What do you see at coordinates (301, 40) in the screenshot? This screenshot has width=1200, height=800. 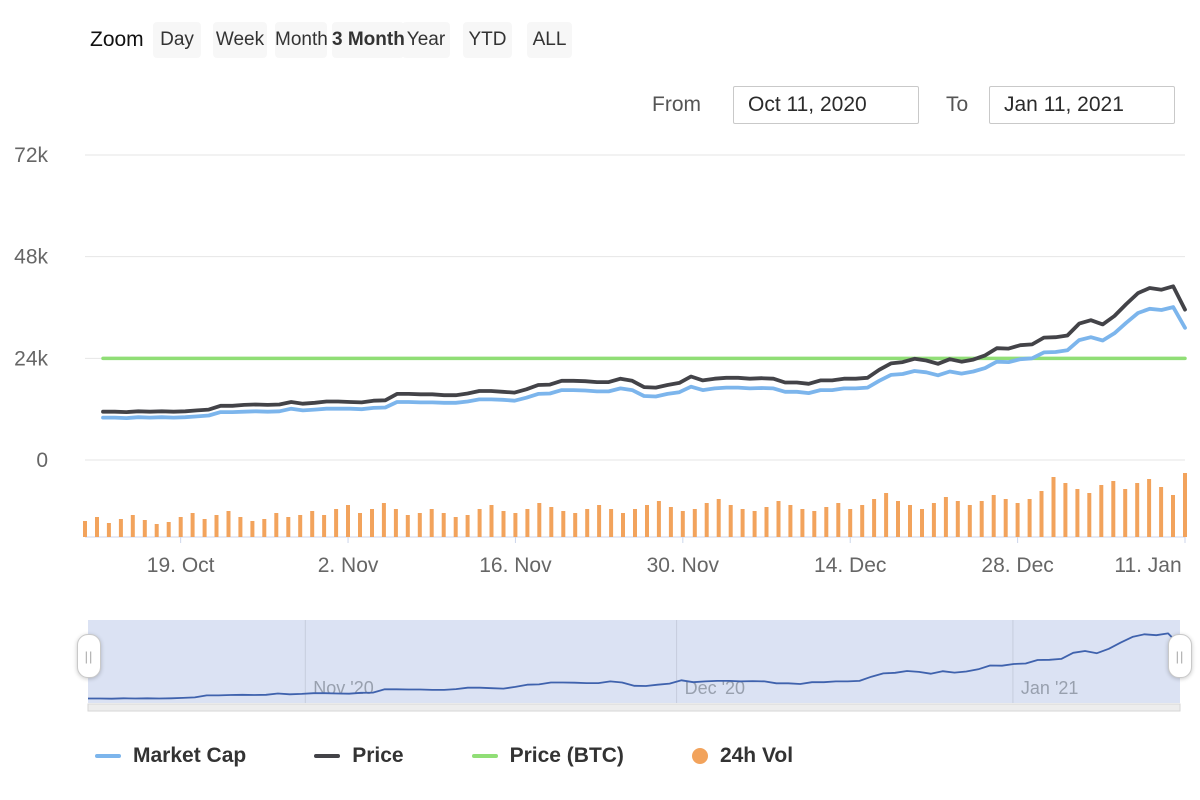 I see `range-button-month: Month` at bounding box center [301, 40].